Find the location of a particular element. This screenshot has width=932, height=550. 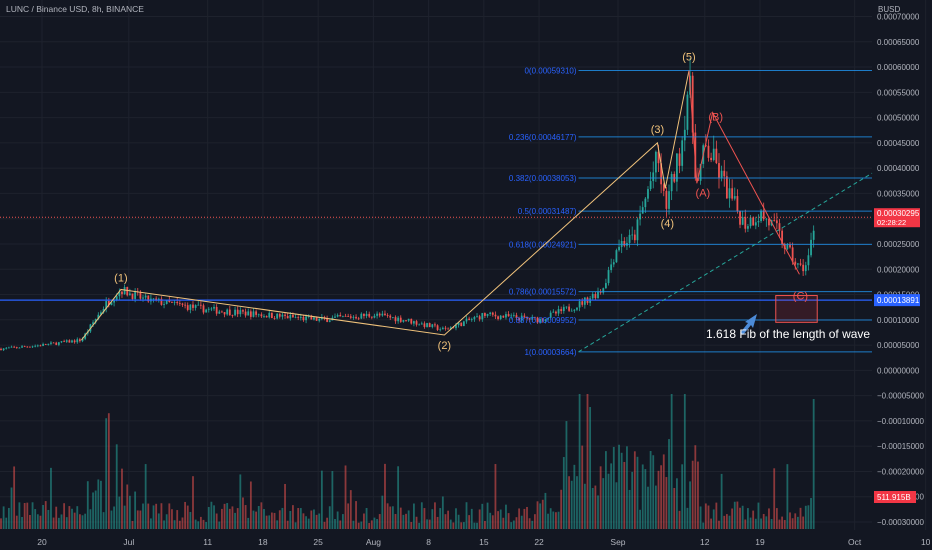

x-tick-label: 20 is located at coordinates (42, 542).